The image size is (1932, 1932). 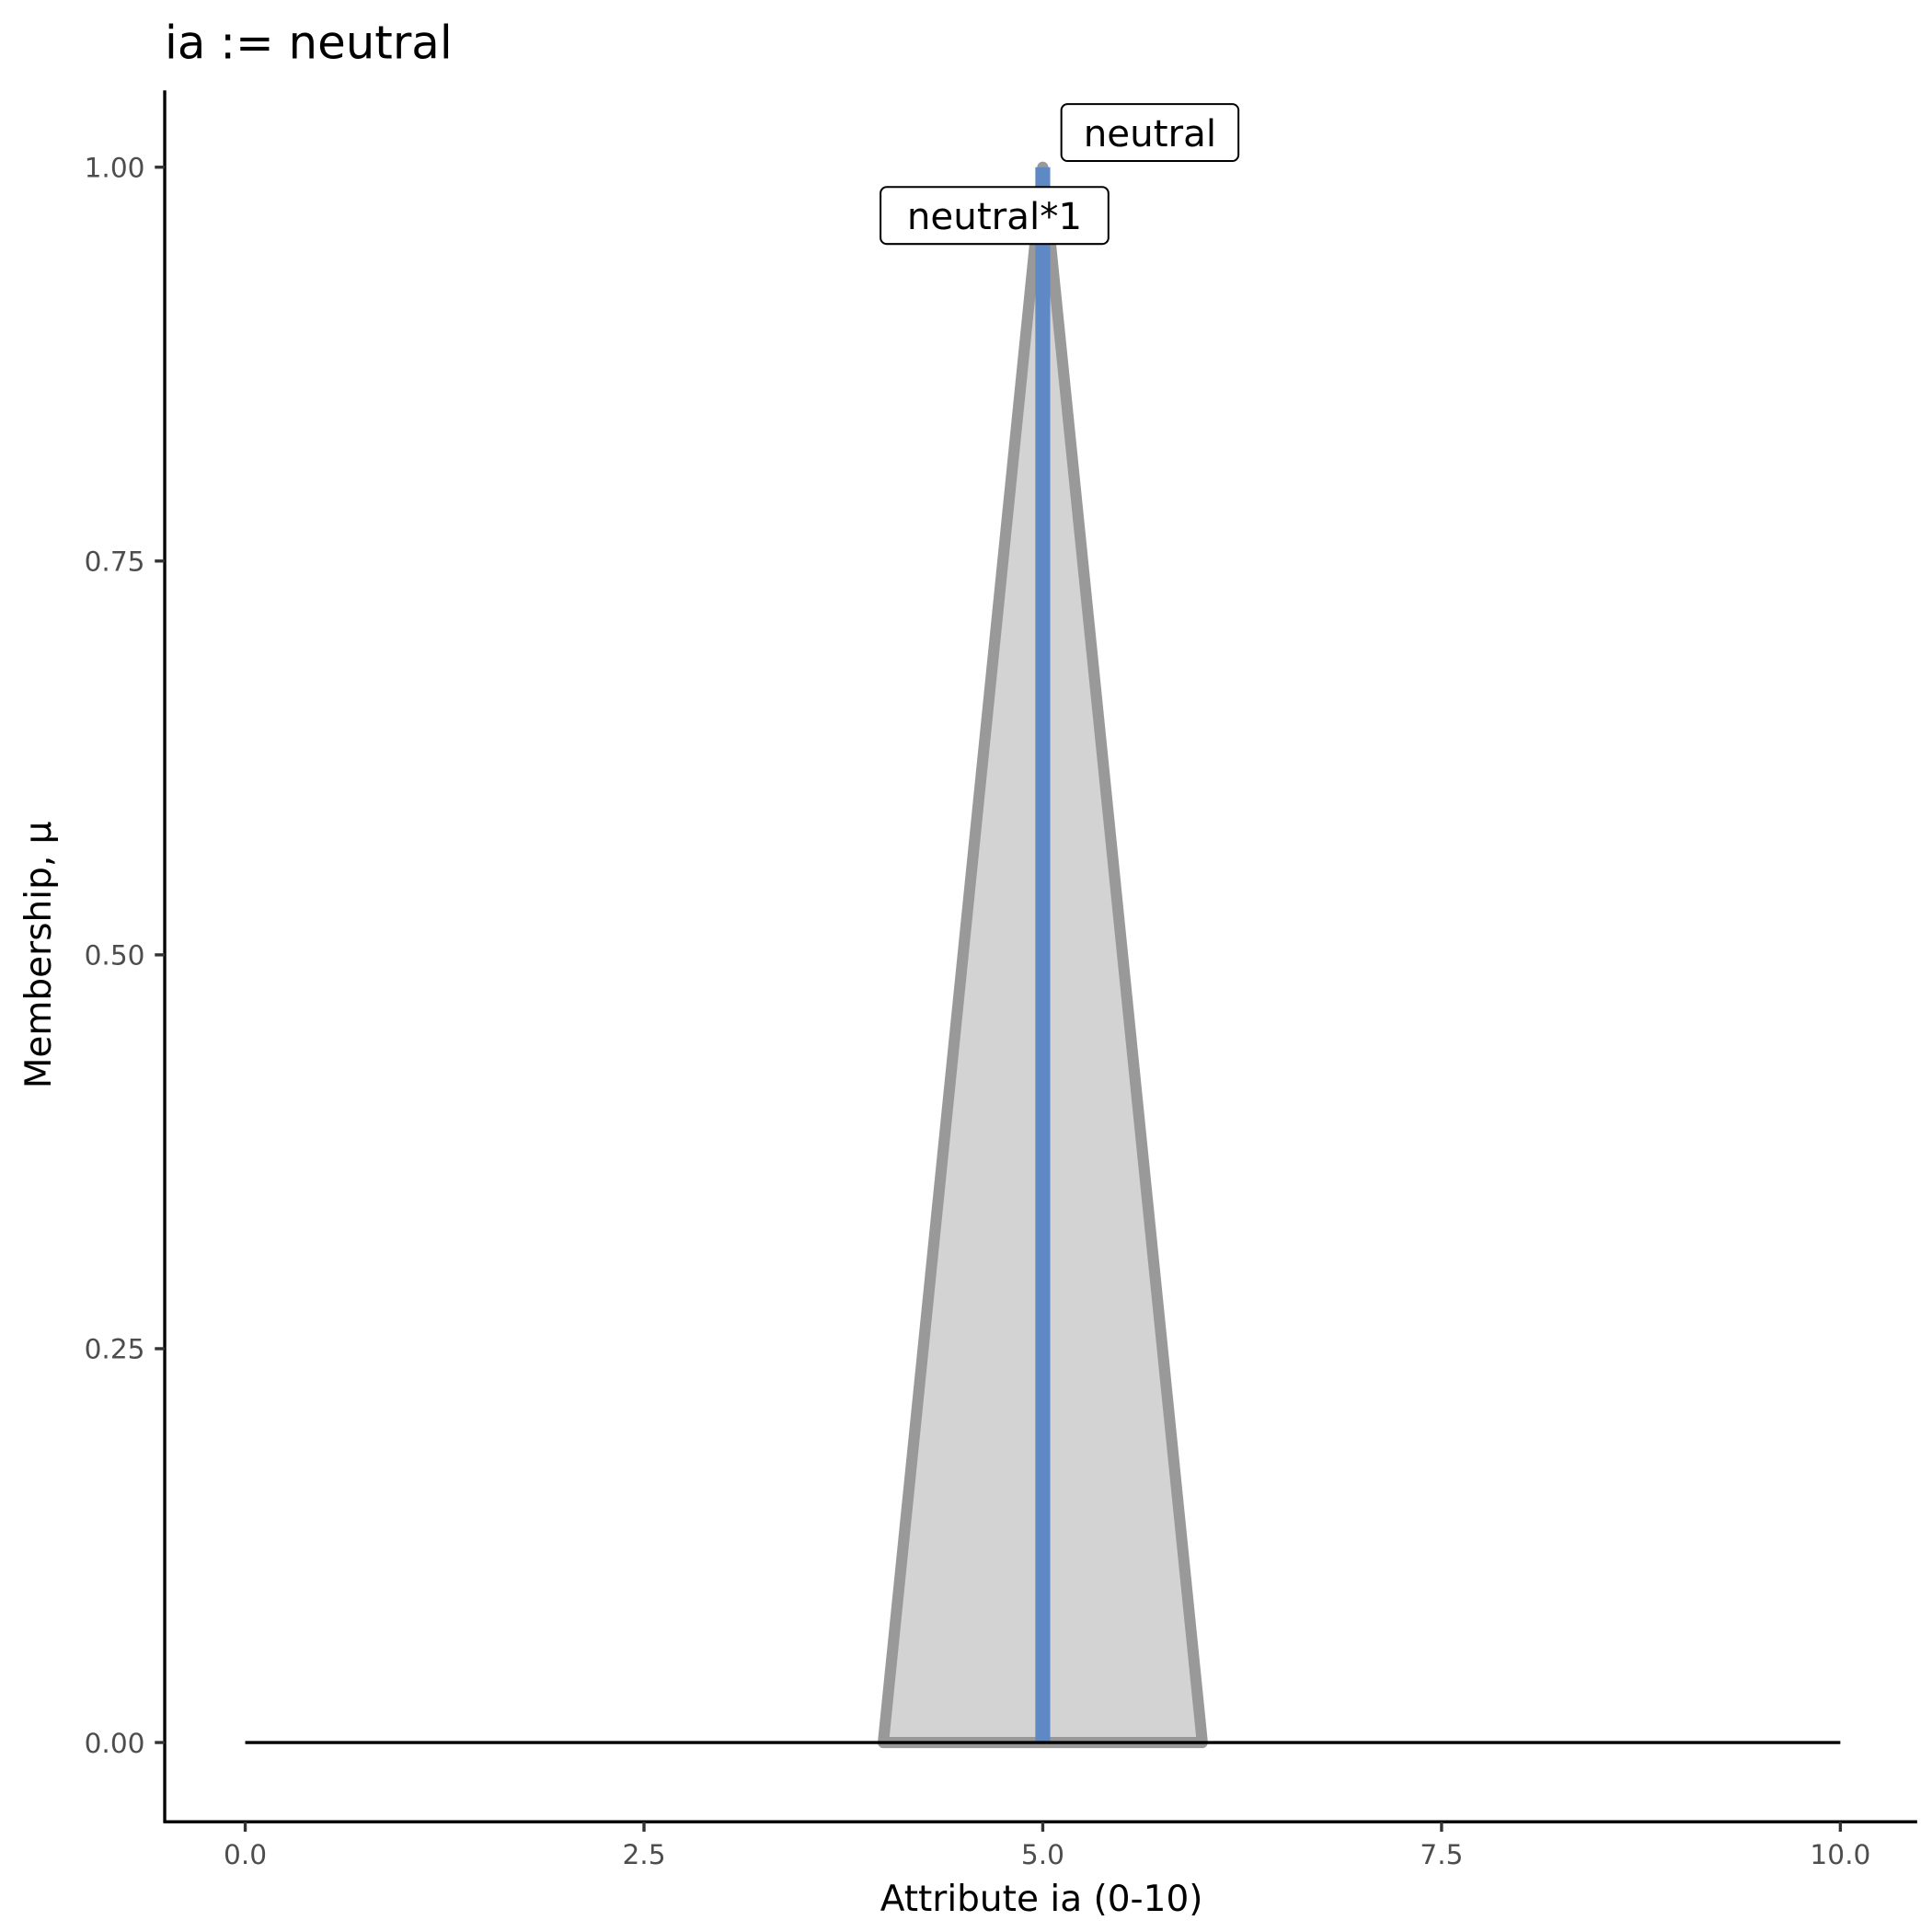 I want to click on x-tick-label: 5.0, so click(x=1042, y=1854).